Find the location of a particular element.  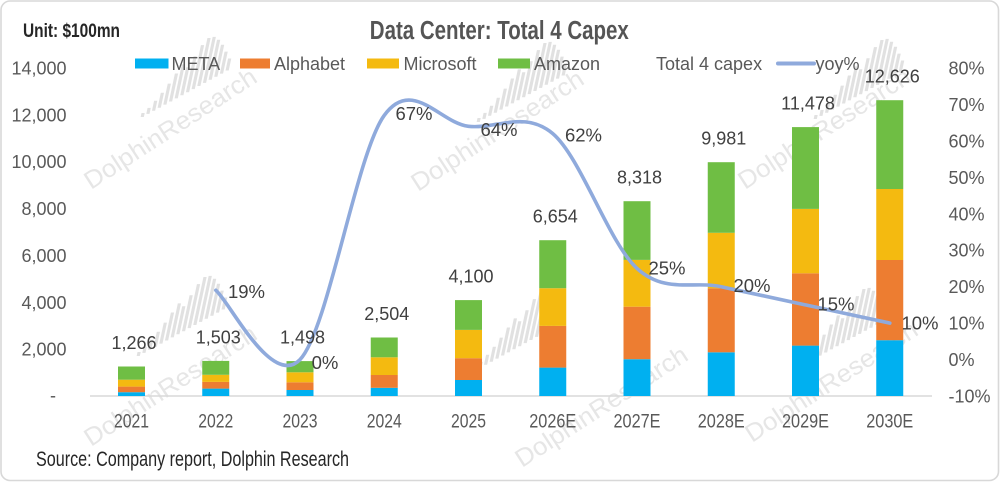

svg-text: 50% is located at coordinates (967, 178).